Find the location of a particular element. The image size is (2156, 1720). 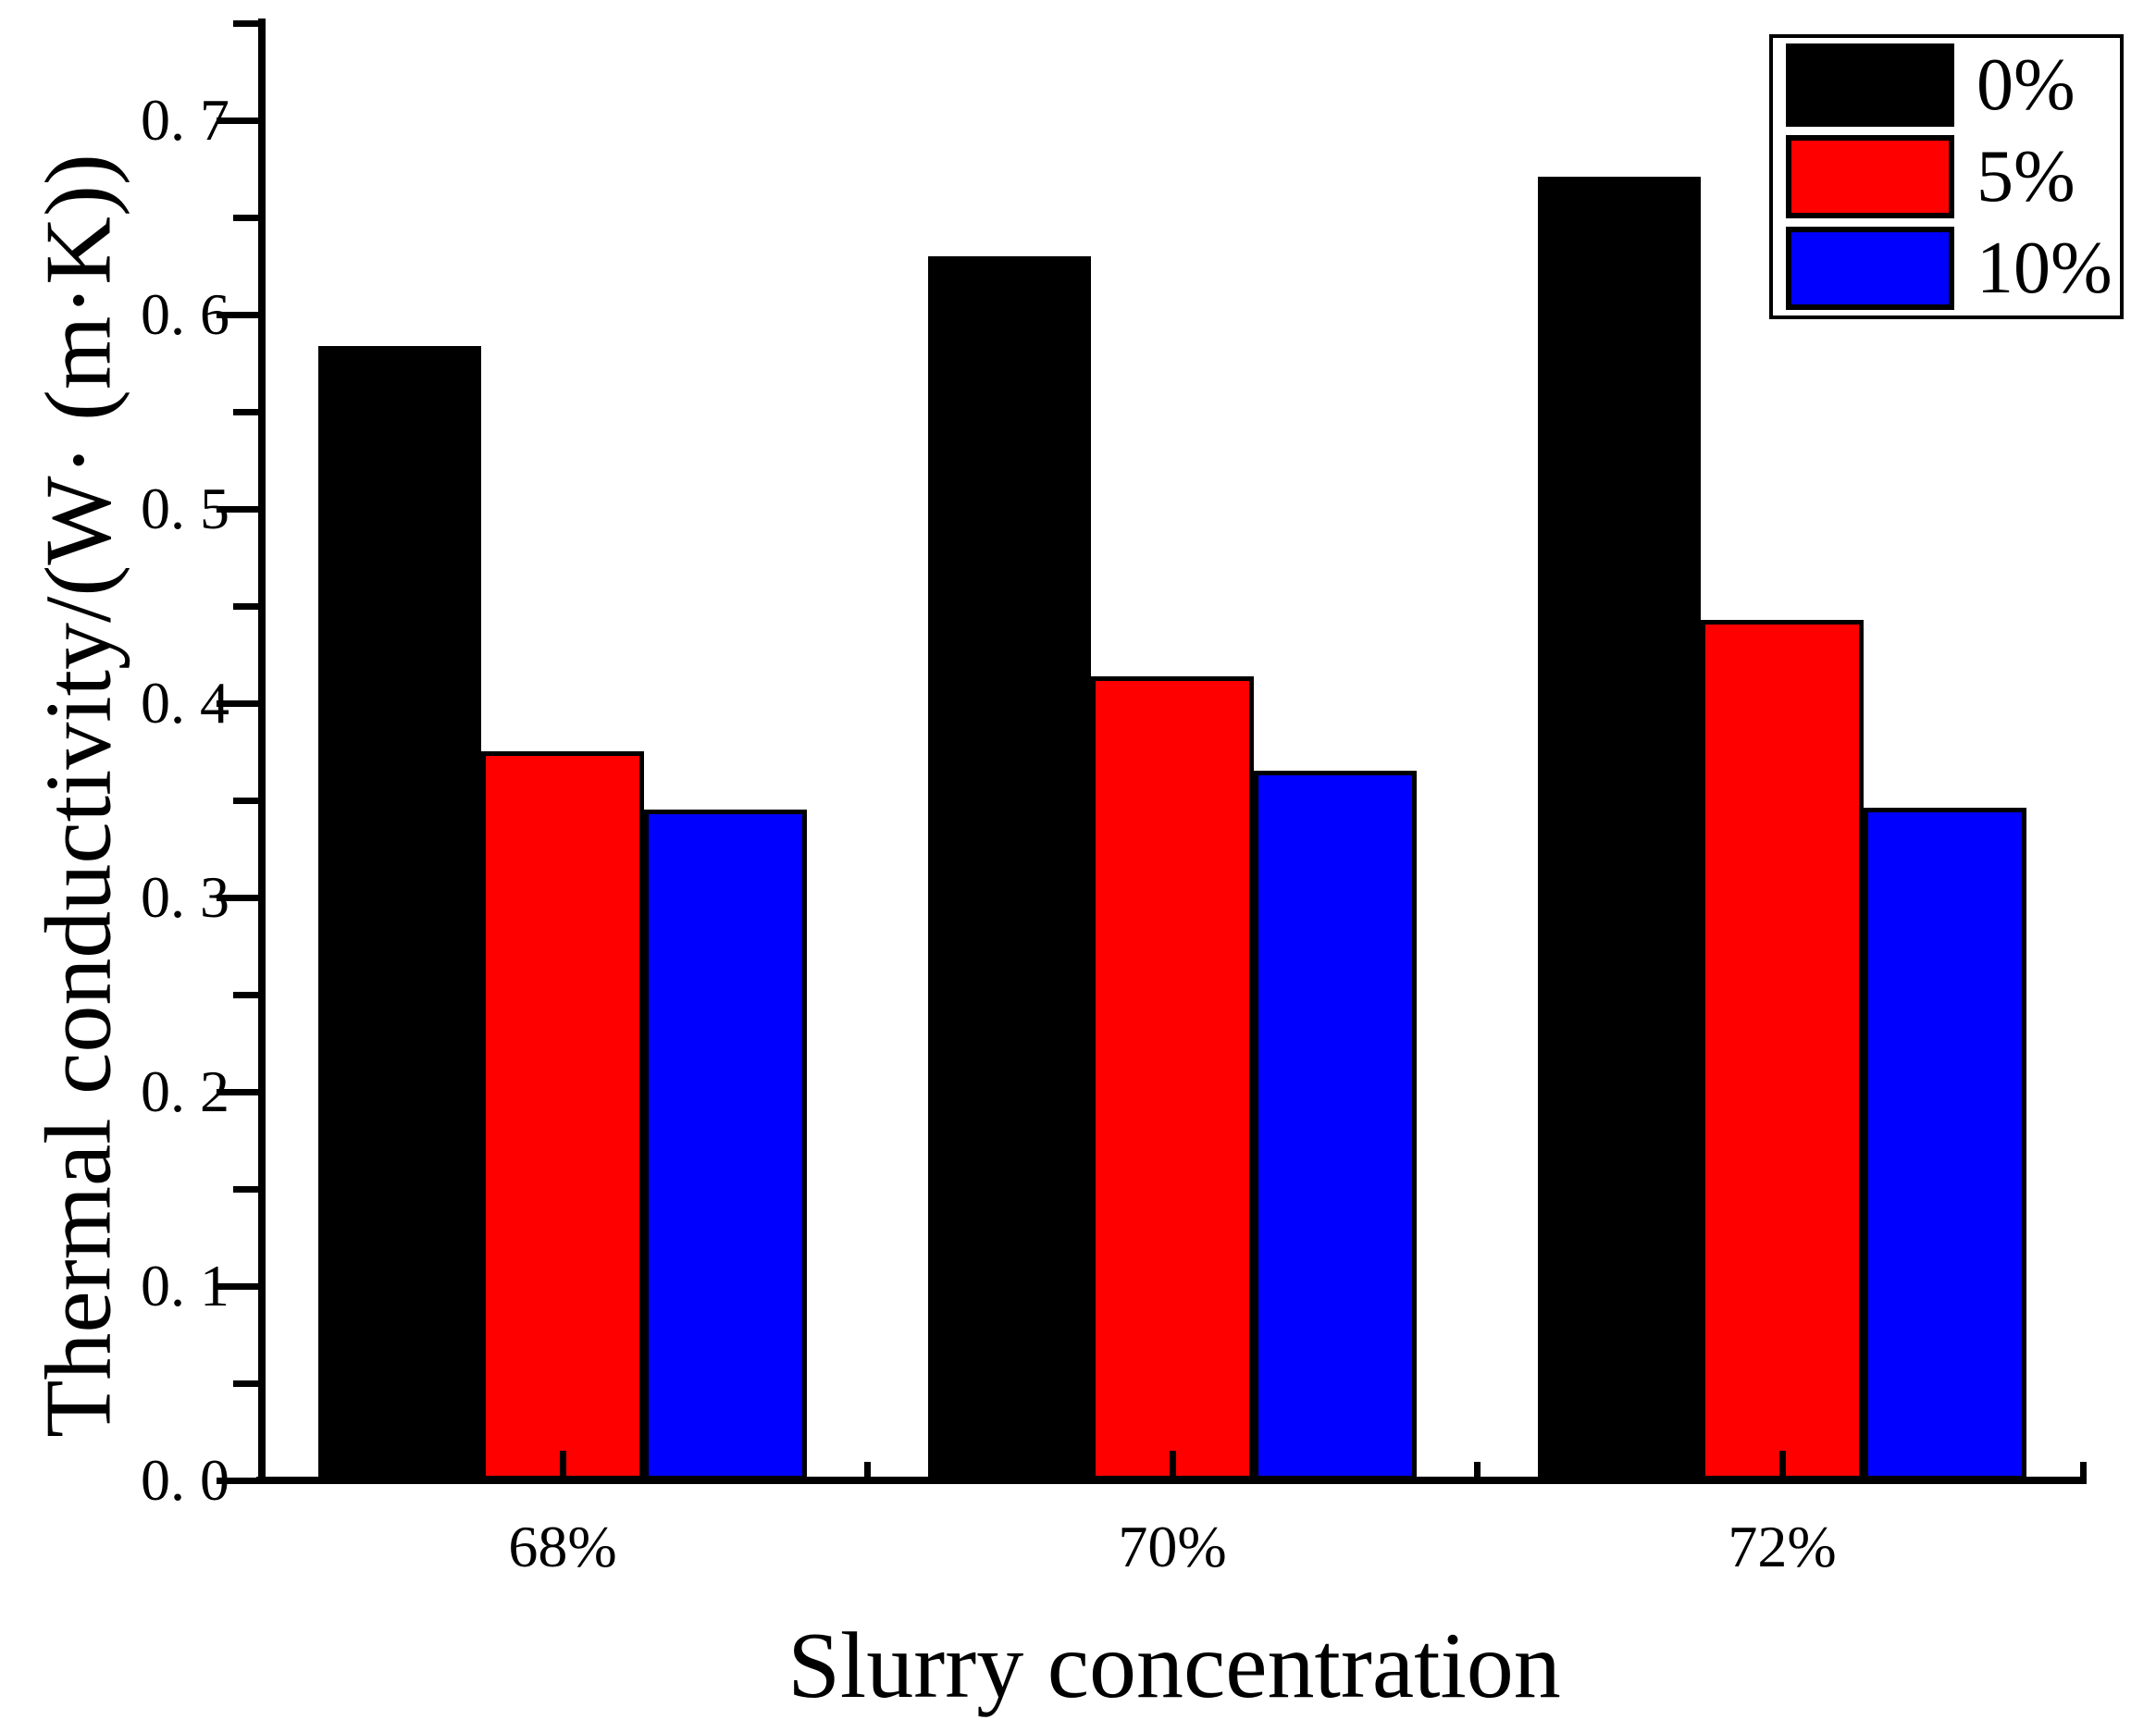

y-tick-label: 0. 1 is located at coordinates (185, 1285).